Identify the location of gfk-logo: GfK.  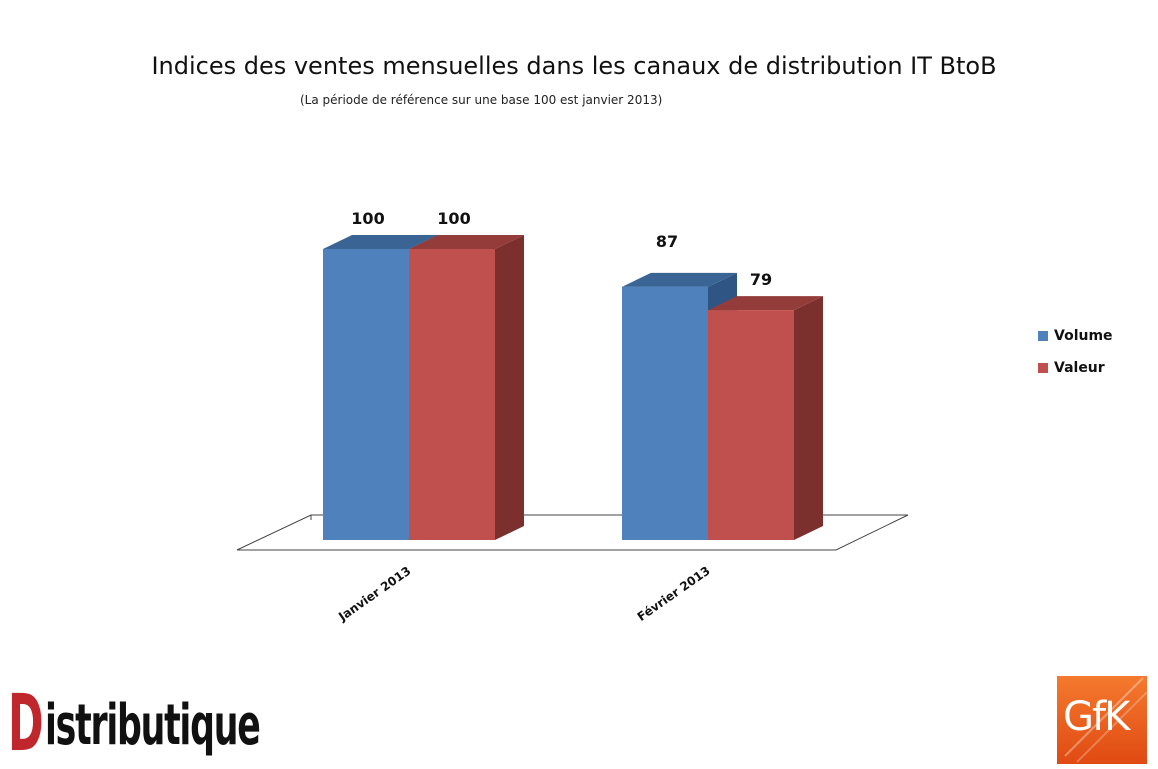
(1102, 720).